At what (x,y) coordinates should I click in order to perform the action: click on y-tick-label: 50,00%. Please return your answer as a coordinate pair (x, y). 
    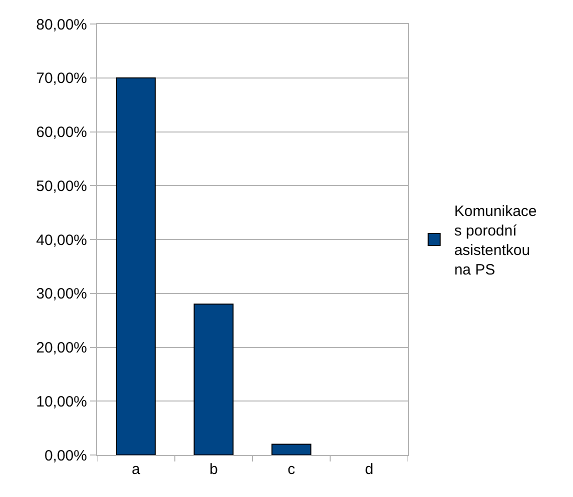
    Looking at the image, I should click on (61, 186).